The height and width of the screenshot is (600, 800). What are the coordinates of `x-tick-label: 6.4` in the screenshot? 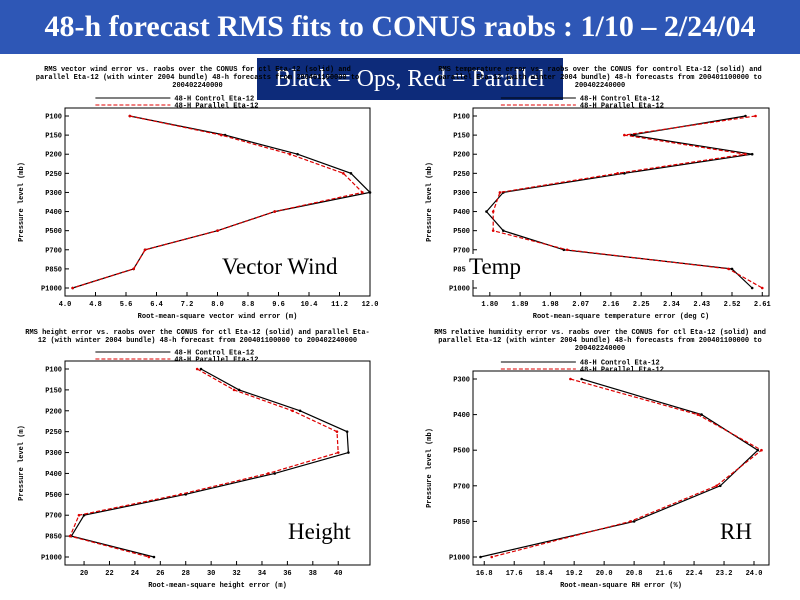 It's located at (156, 305).